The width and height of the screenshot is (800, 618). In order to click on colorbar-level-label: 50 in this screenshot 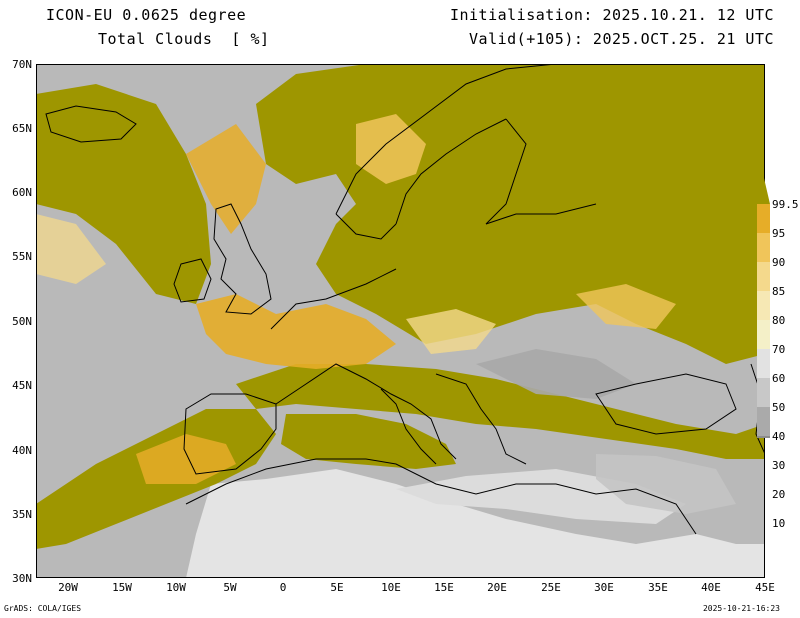, I will do `click(779, 407)`.